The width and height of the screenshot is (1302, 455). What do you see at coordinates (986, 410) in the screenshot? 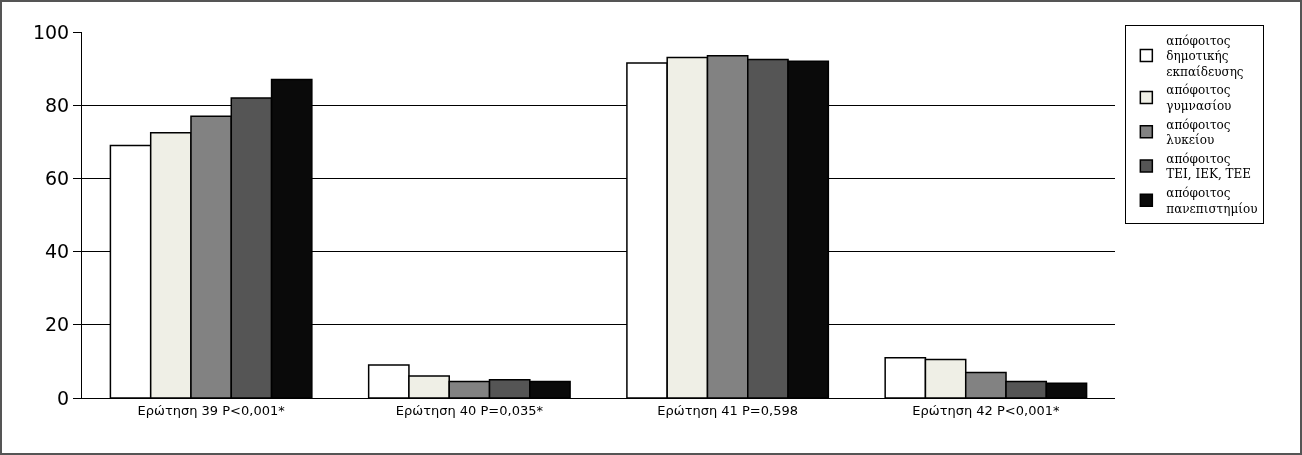
I see `x-tick-label: Ερώτηση 42 P<0,001*` at bounding box center [986, 410].